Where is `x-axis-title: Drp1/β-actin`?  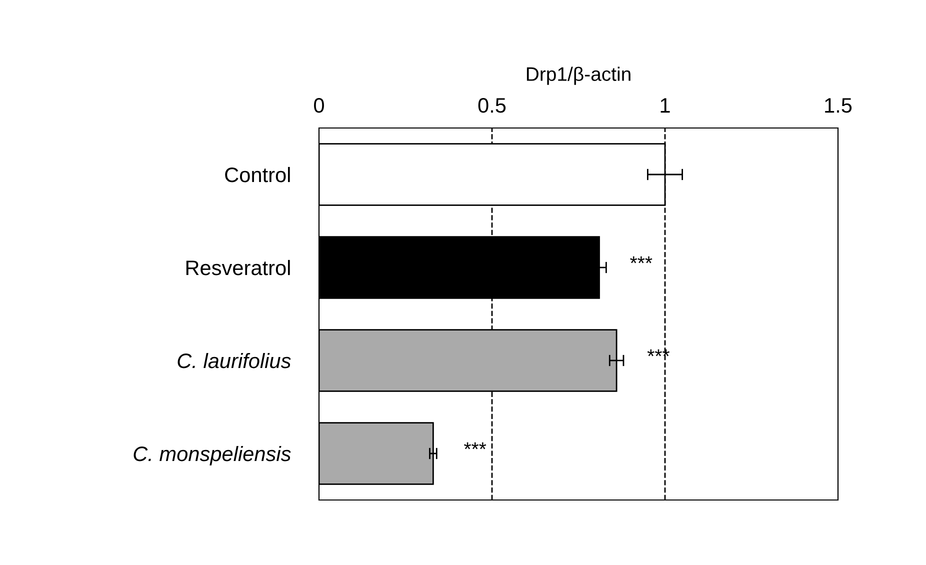
x-axis-title: Drp1/β-actin is located at coordinates (578, 75).